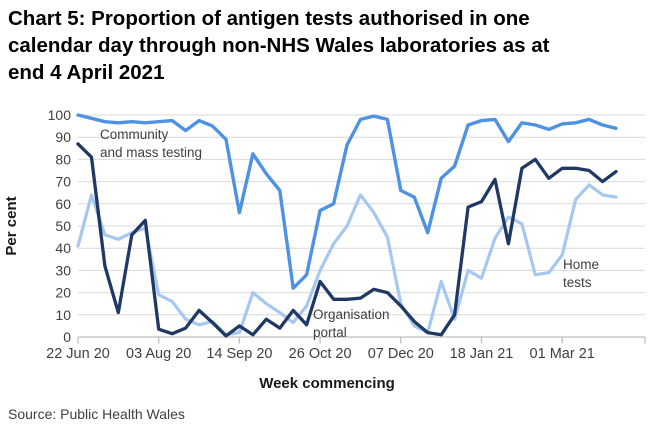  What do you see at coordinates (63, 204) in the screenshot?
I see `y-tick-label: 60` at bounding box center [63, 204].